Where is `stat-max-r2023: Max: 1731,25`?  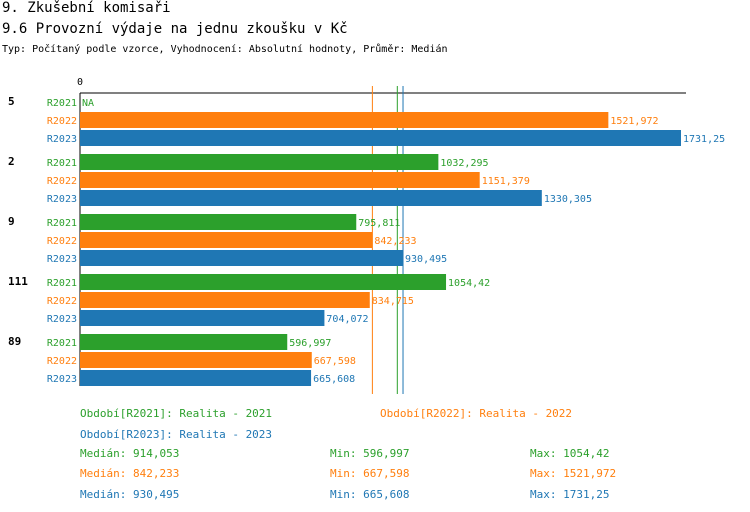
stat-max-r2023: Max: 1731,25 is located at coordinates (570, 494).